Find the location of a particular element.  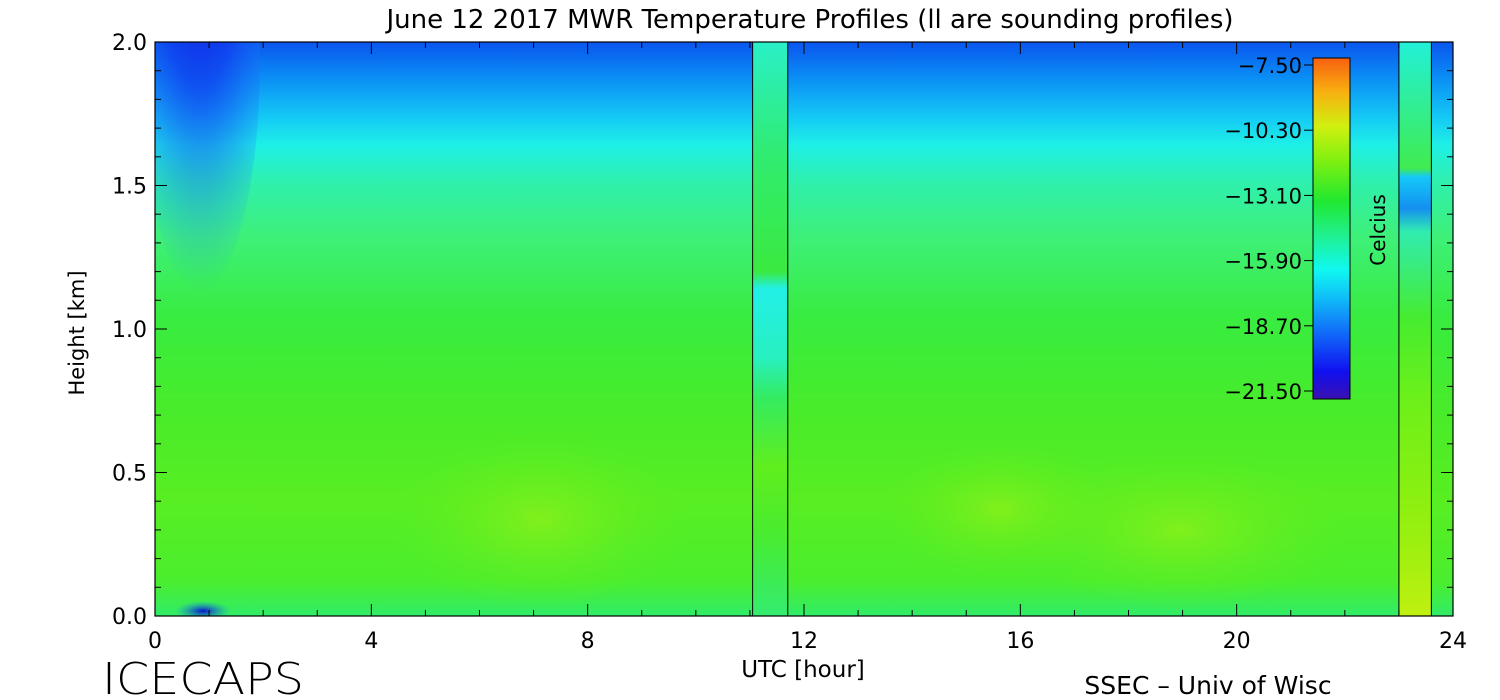

colorbar-tick-label: −10.30 is located at coordinates (1263, 131).